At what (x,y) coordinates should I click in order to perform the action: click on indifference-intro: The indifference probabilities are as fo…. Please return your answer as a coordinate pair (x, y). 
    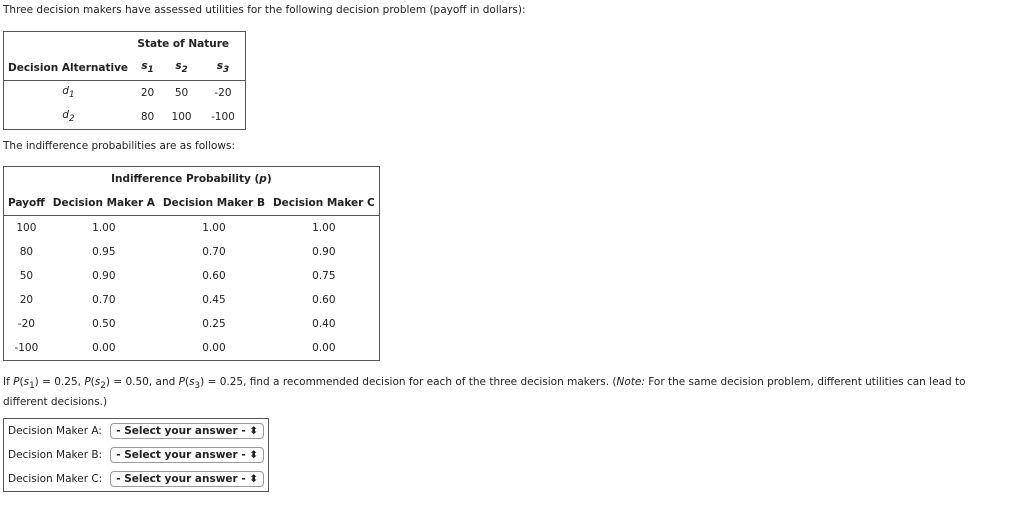
    Looking at the image, I should click on (119, 146).